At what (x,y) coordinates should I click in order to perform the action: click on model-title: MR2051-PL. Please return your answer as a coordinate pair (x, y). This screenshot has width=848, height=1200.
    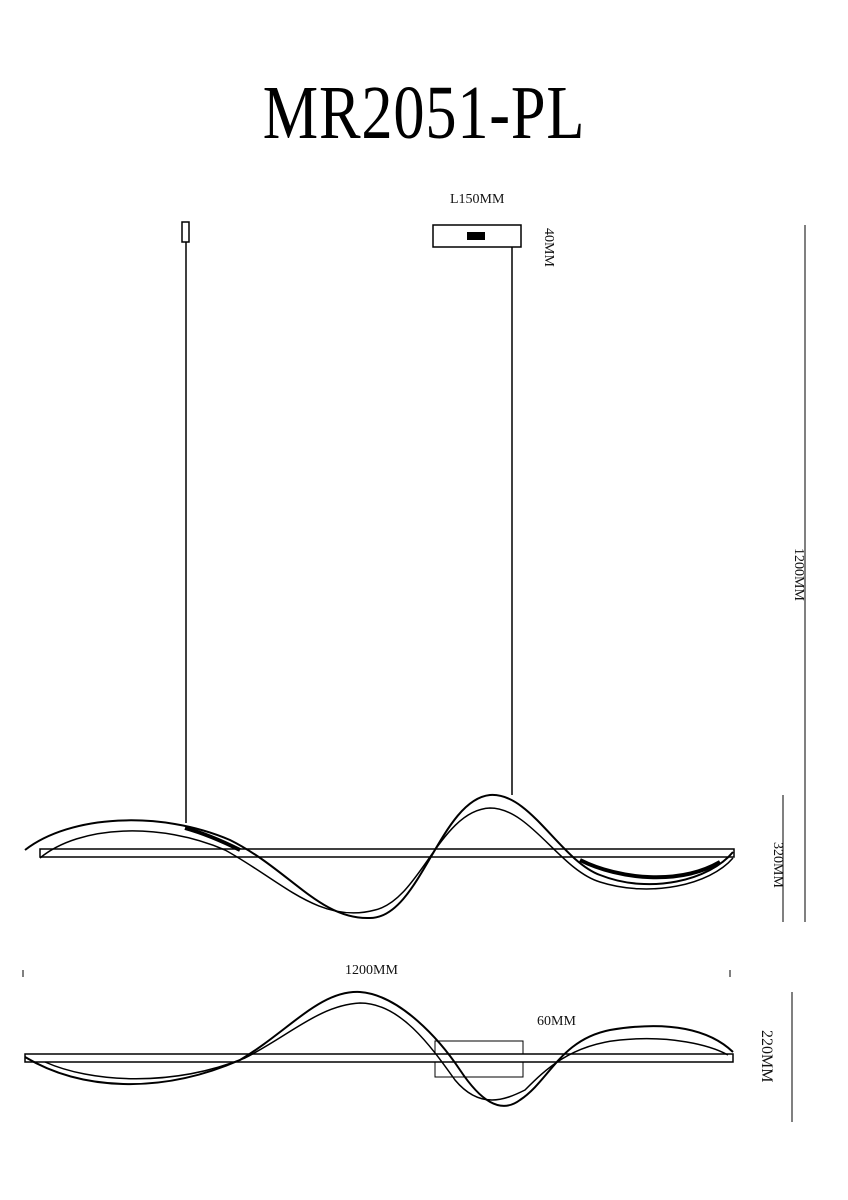
    Looking at the image, I should click on (424, 113).